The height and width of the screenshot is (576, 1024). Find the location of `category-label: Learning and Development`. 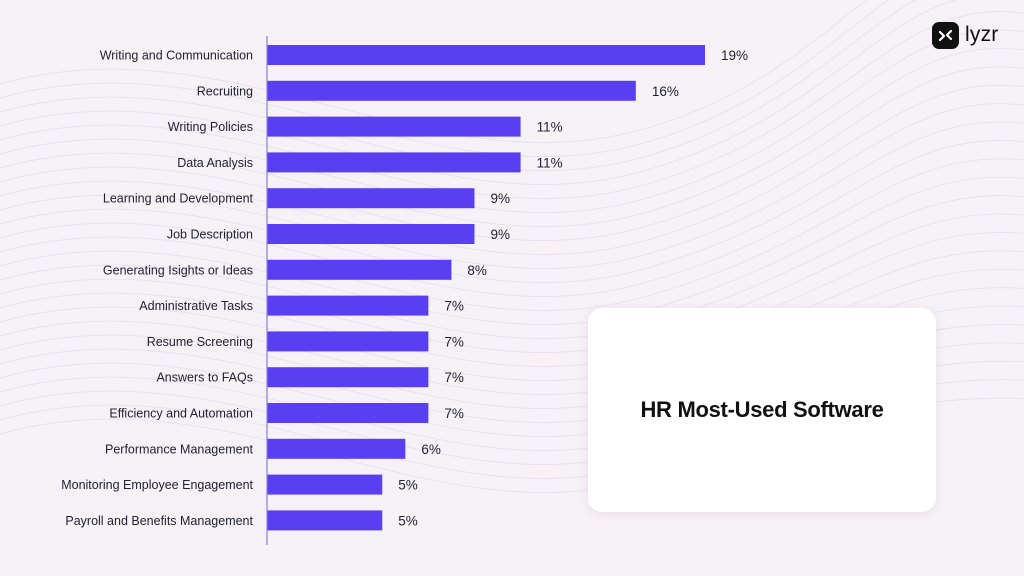

category-label: Learning and Development is located at coordinates (178, 199).